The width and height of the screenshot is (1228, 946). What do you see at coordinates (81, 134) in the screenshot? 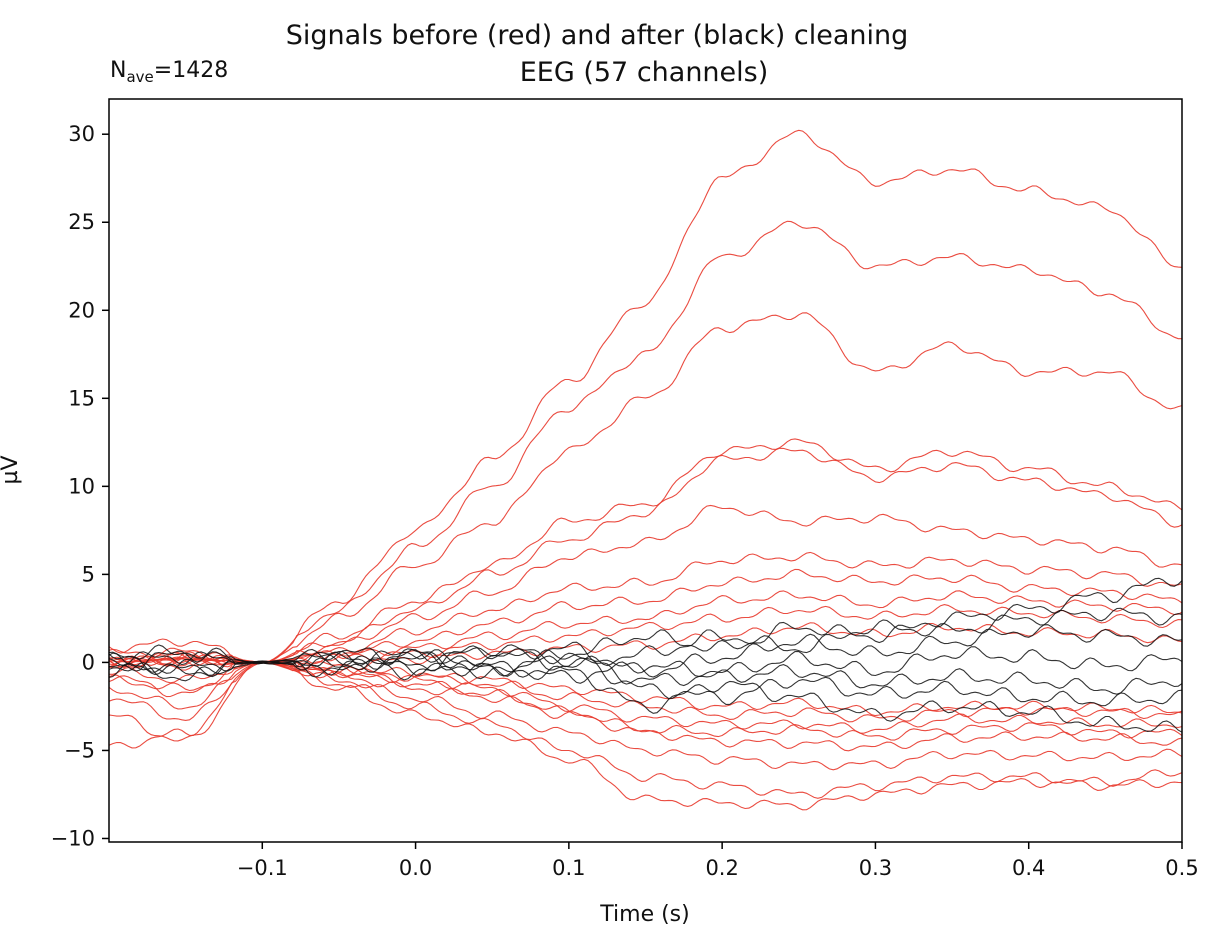
I see `y-tick-label: 30` at bounding box center [81, 134].